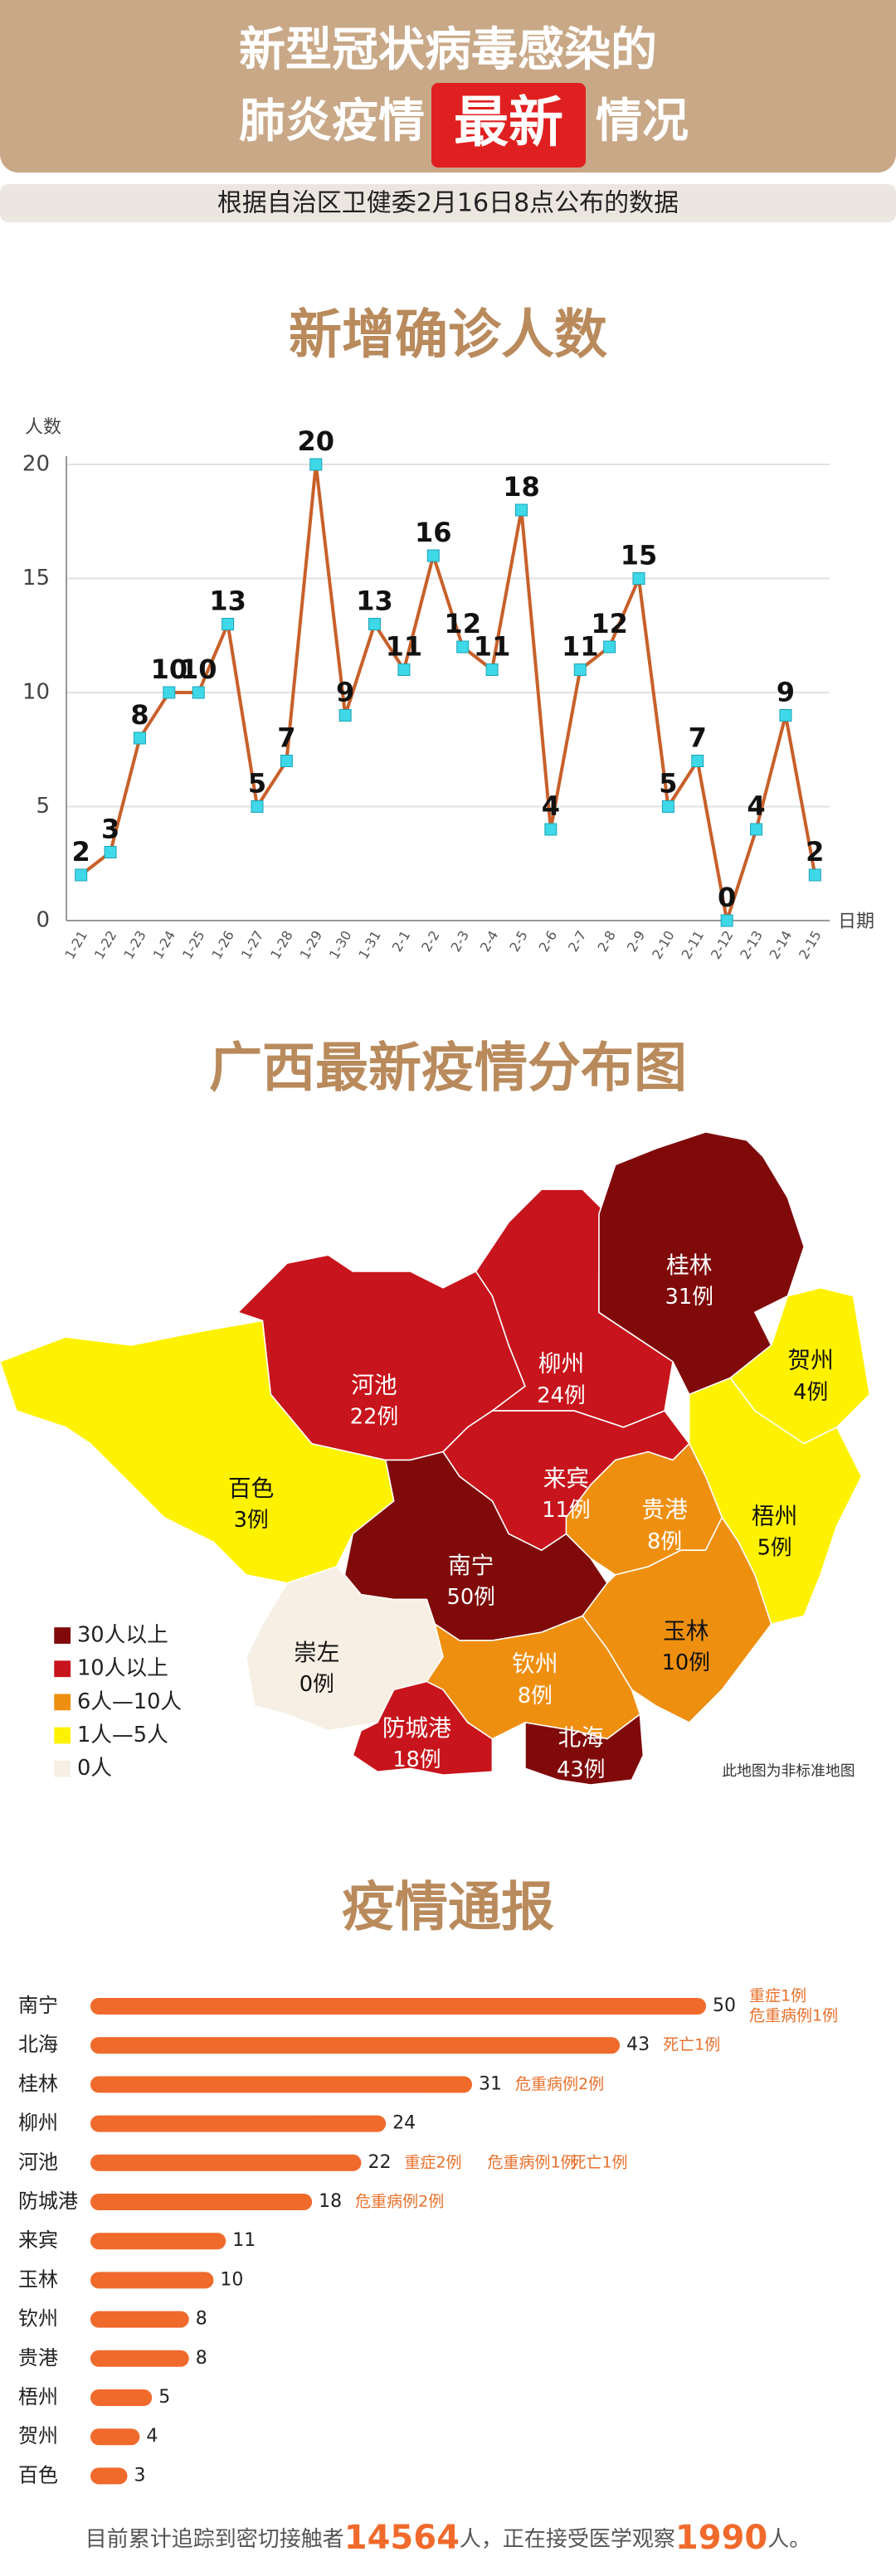  I want to click on y-tick-label: 0, so click(43, 920).